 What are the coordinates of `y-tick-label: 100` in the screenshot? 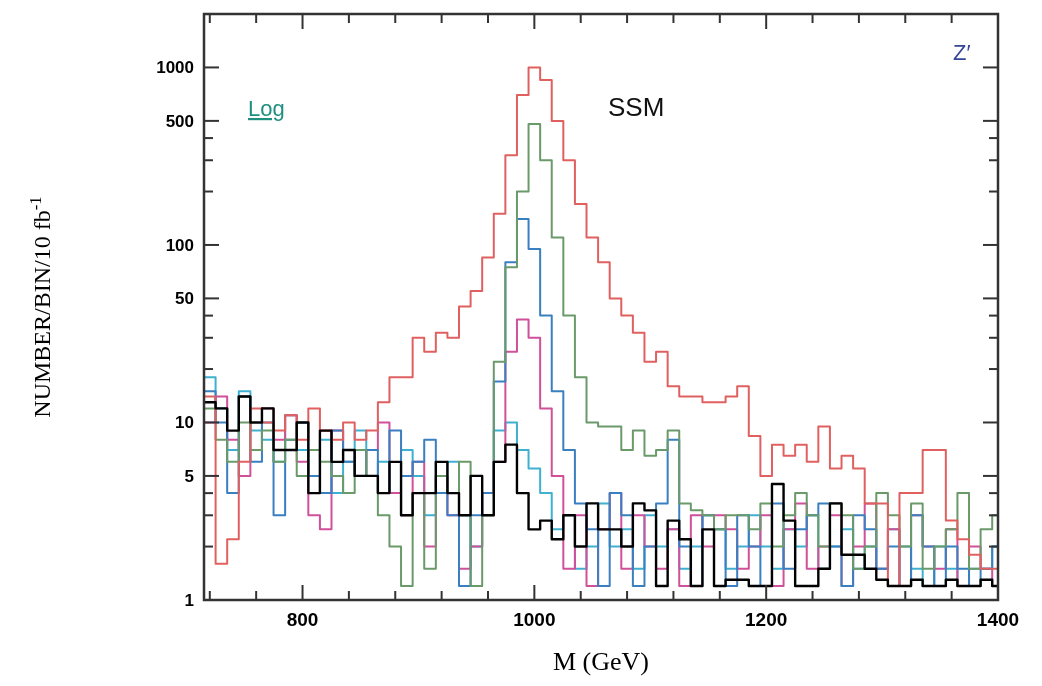 It's located at (179, 245).